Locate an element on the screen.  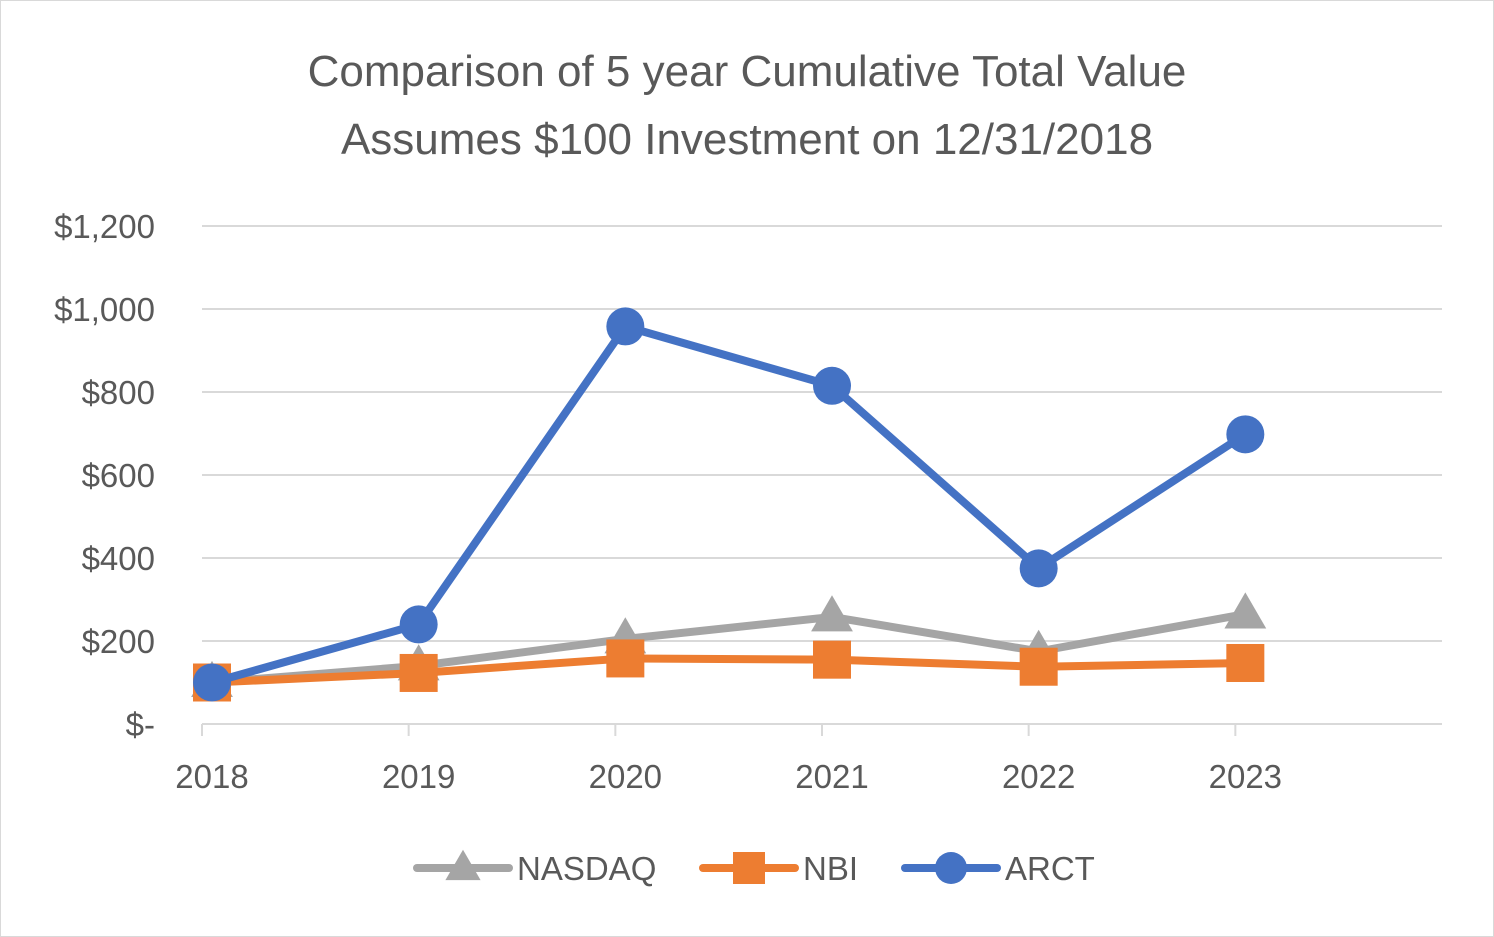
y-tick-label: $600 is located at coordinates (118, 475).